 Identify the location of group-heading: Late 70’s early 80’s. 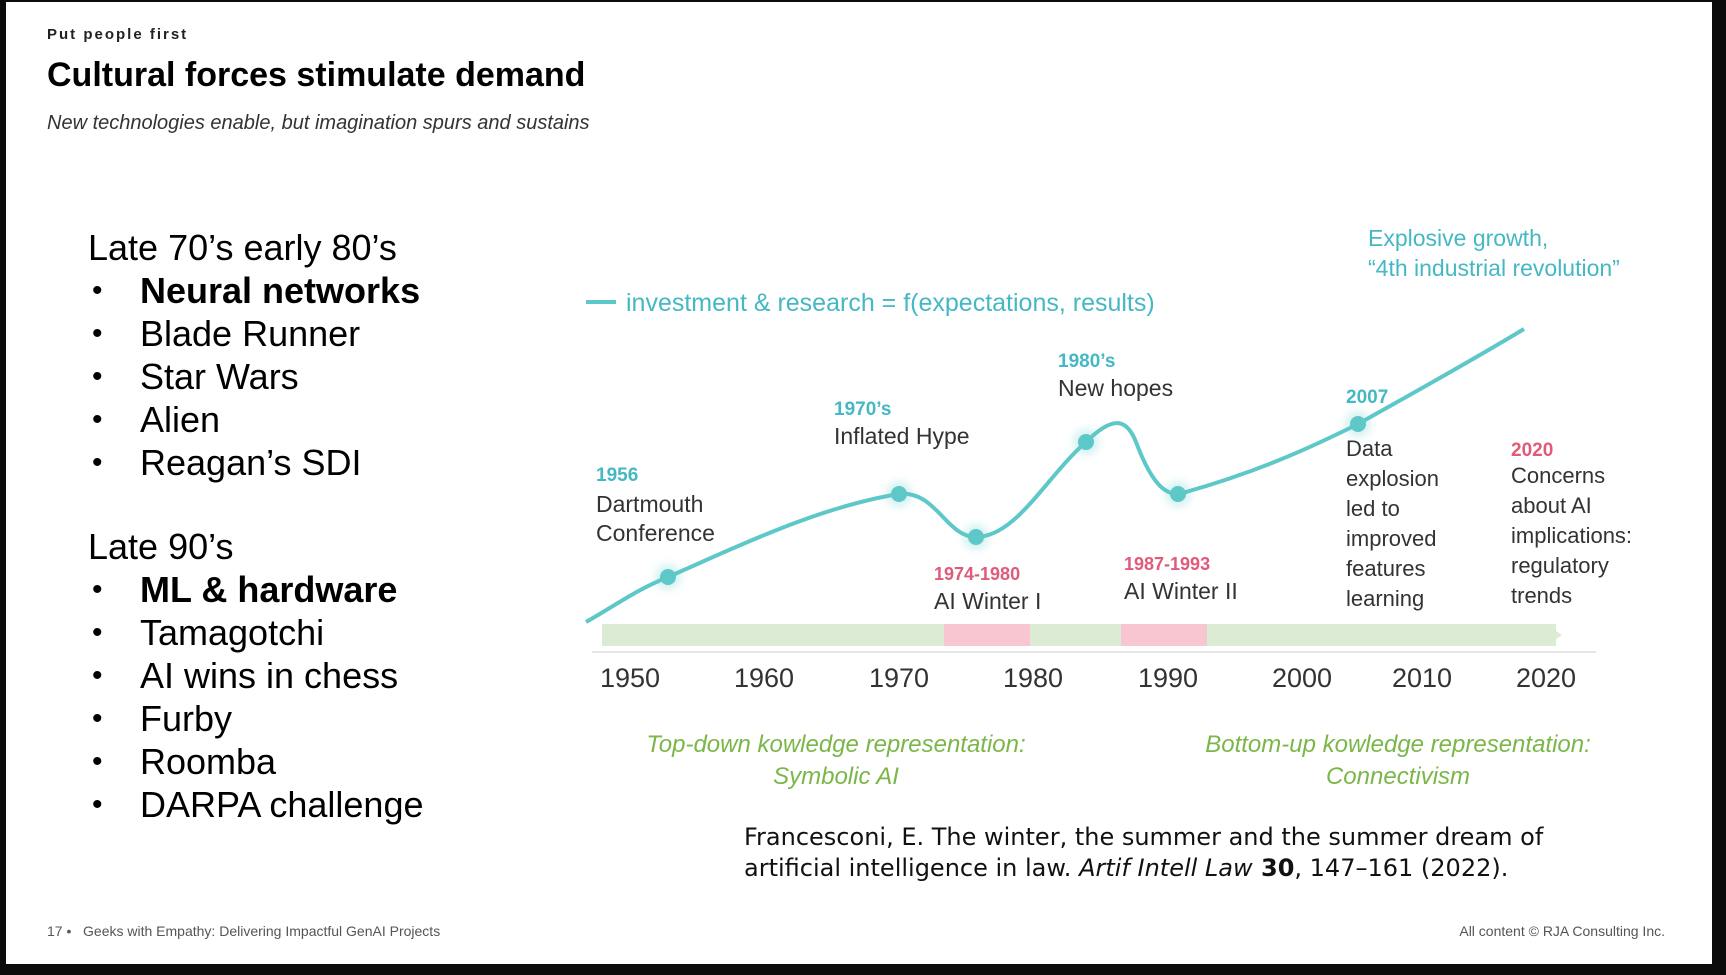
(242, 247).